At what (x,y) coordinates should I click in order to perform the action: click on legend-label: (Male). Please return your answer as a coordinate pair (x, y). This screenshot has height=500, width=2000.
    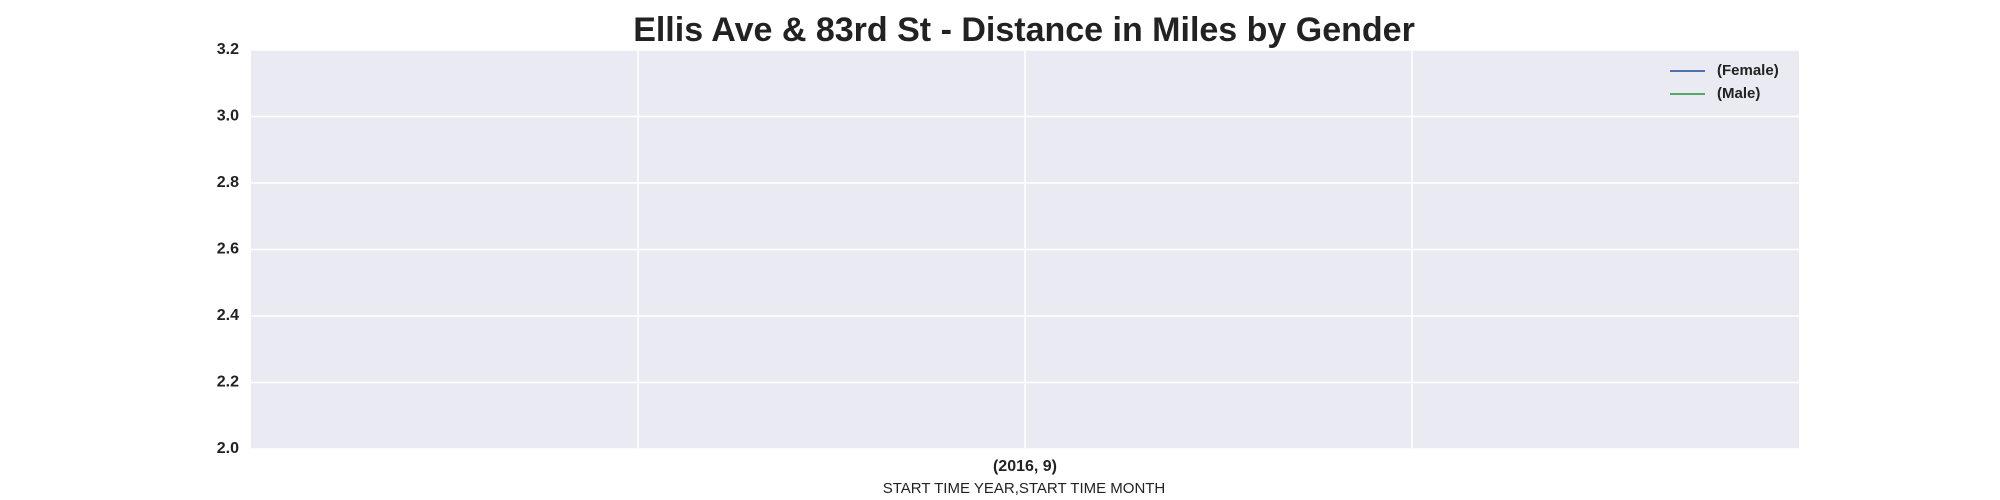
    Looking at the image, I should click on (1738, 93).